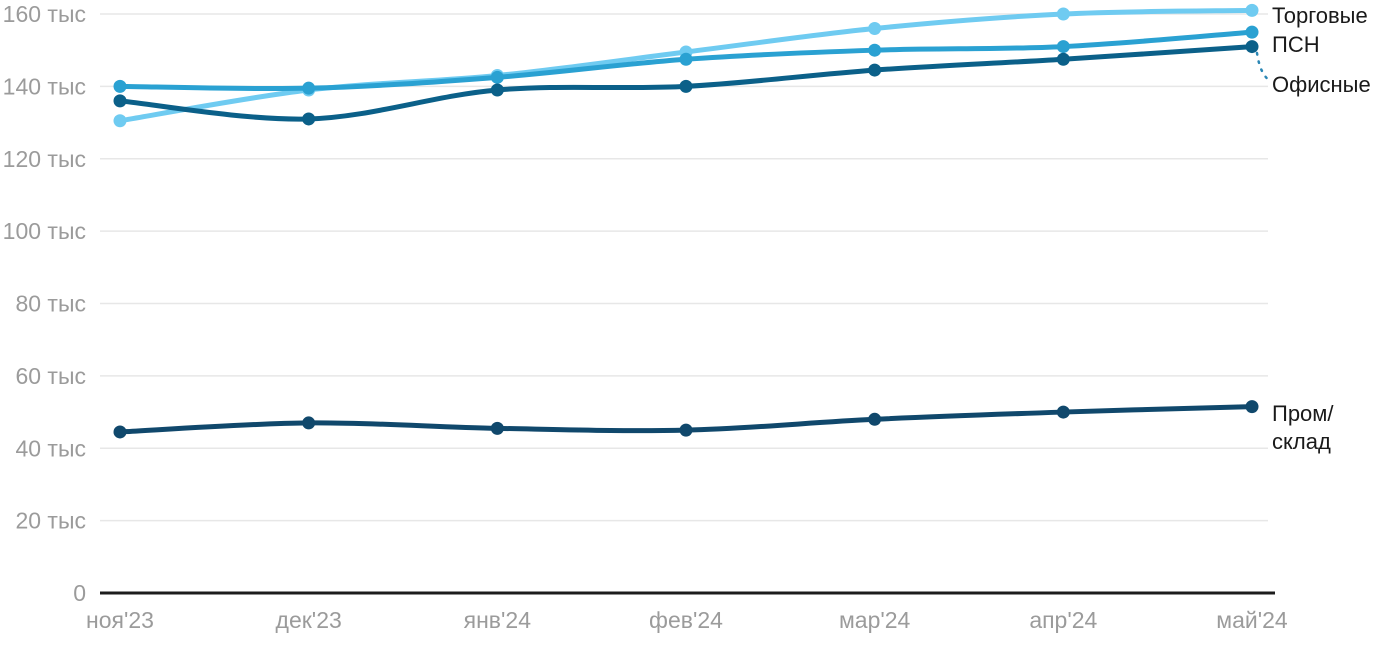 This screenshot has height=650, width=1400. Describe the element at coordinates (1263, 67) in the screenshot. I see `label-leader-line` at that location.